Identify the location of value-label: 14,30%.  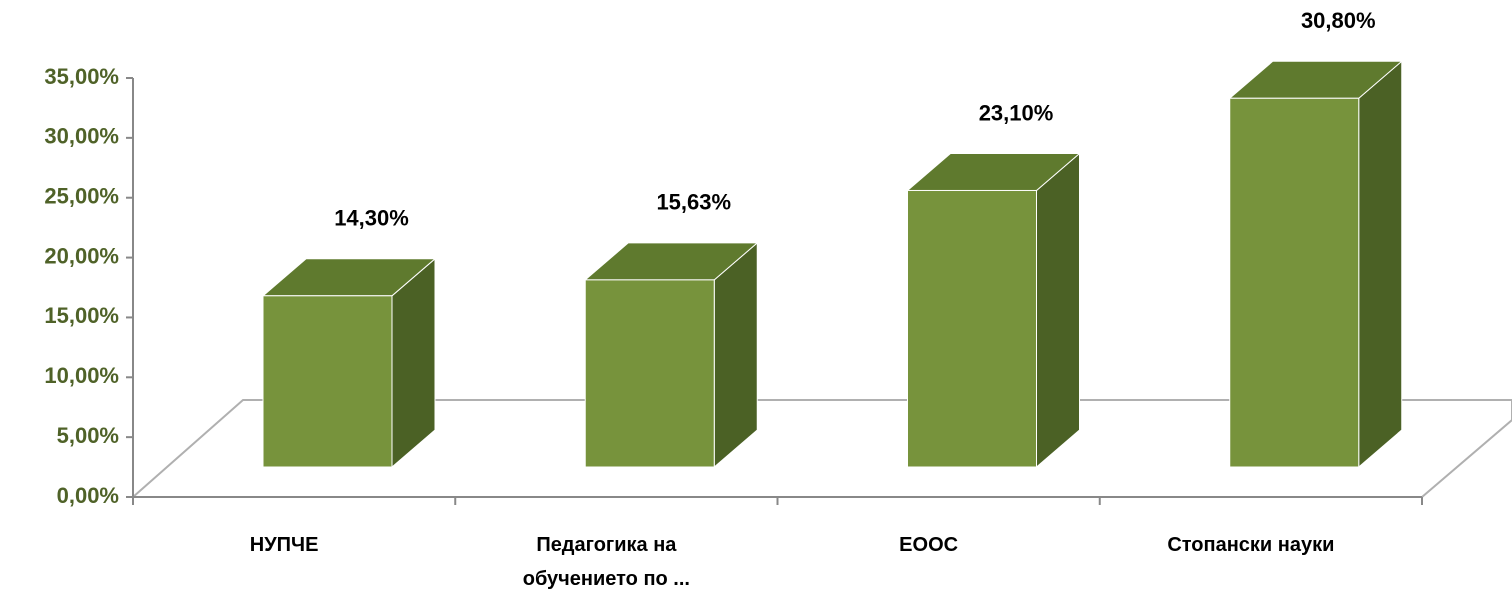
(371, 218).